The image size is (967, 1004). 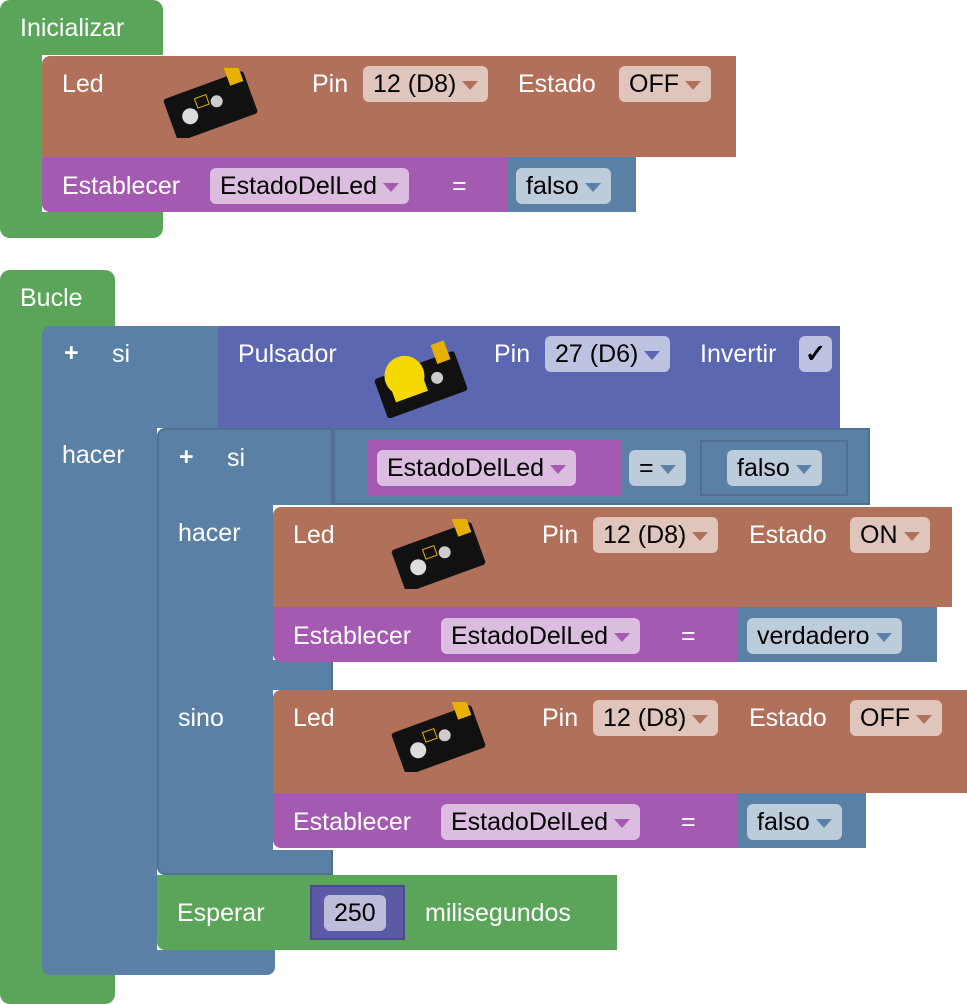 I want to click on invert-label: Invertir, so click(x=738, y=354).